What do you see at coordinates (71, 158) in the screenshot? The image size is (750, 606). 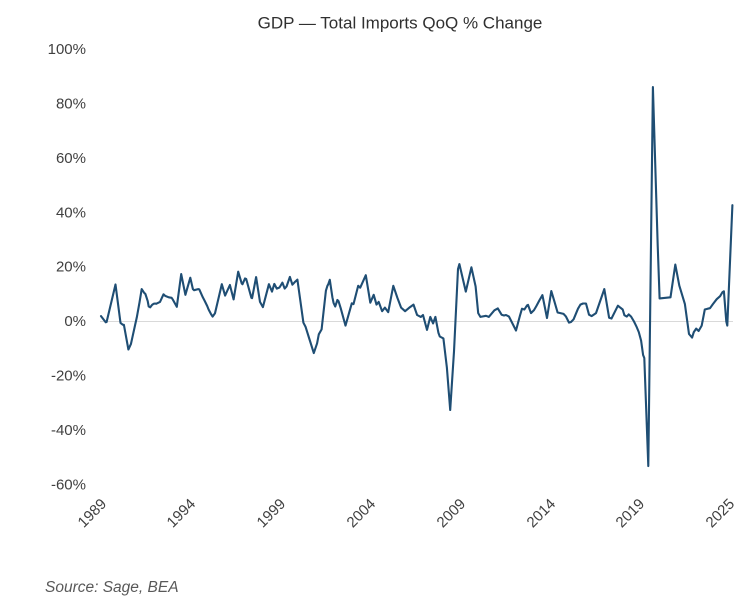 I see `svg-text: 60%` at bounding box center [71, 158].